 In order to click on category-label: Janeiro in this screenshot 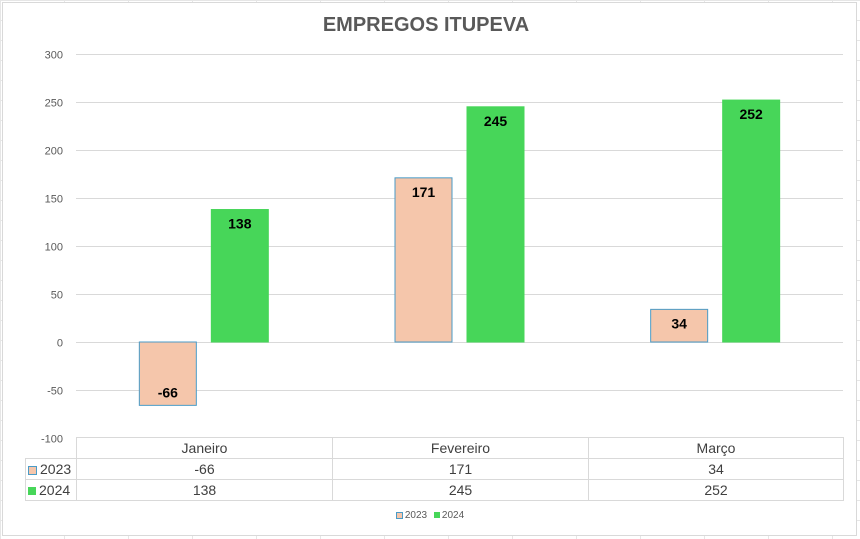, I will do `click(204, 448)`.